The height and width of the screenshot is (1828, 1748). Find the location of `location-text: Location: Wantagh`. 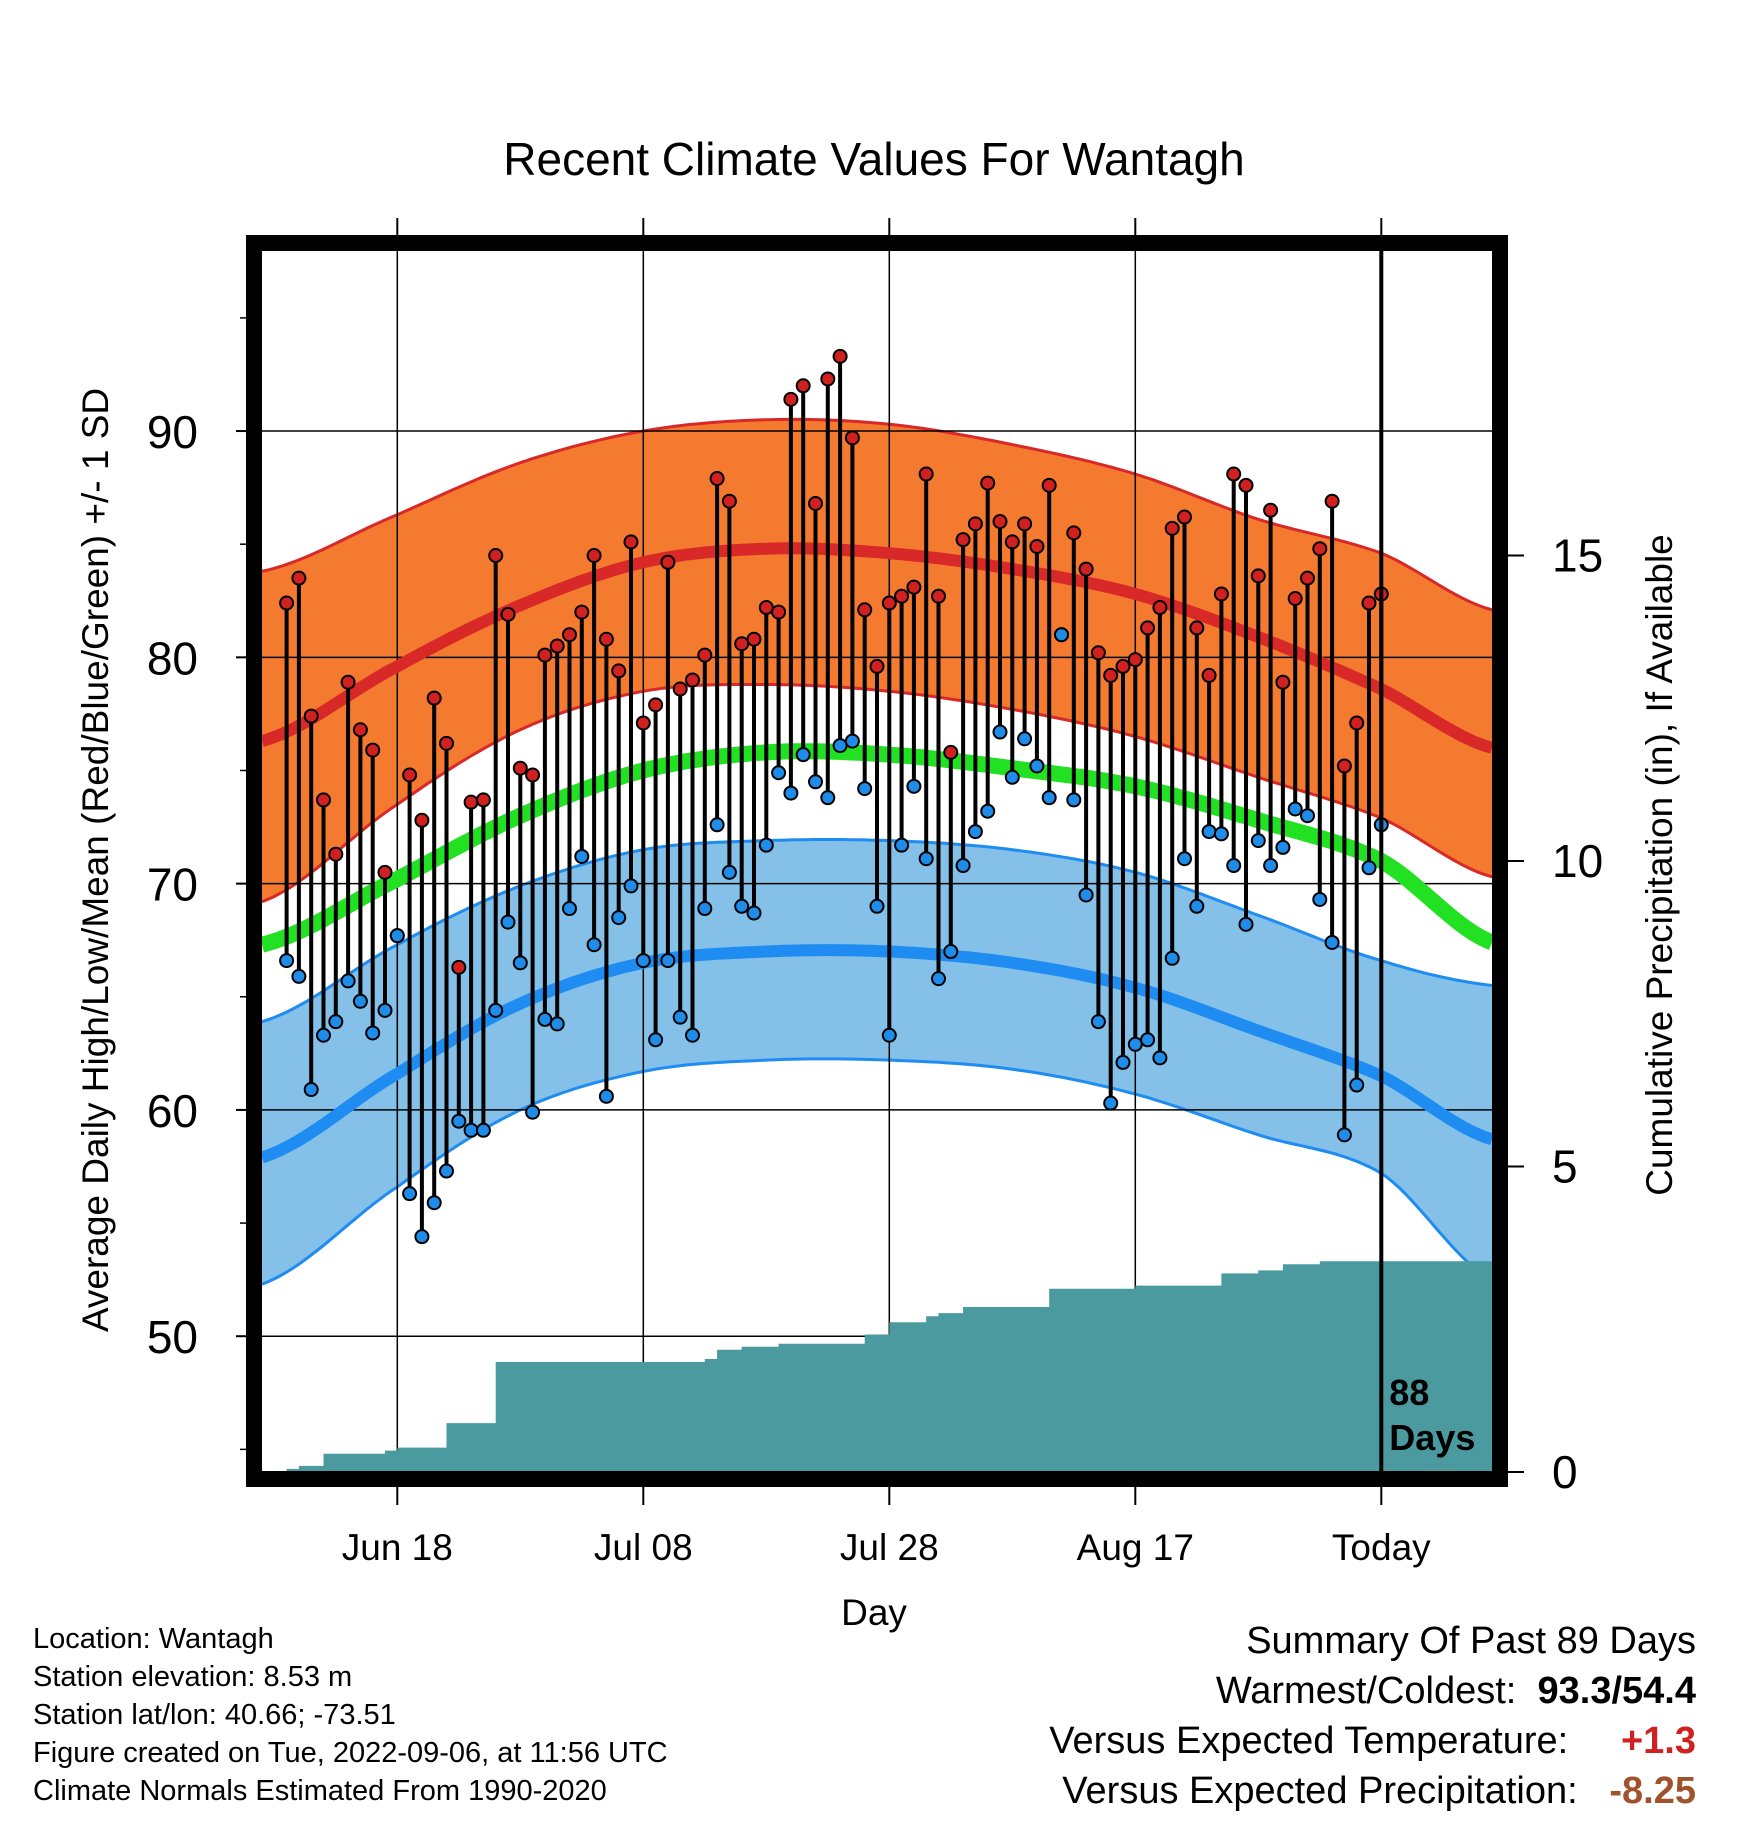

location-text: Location: Wantagh is located at coordinates (153, 1639).